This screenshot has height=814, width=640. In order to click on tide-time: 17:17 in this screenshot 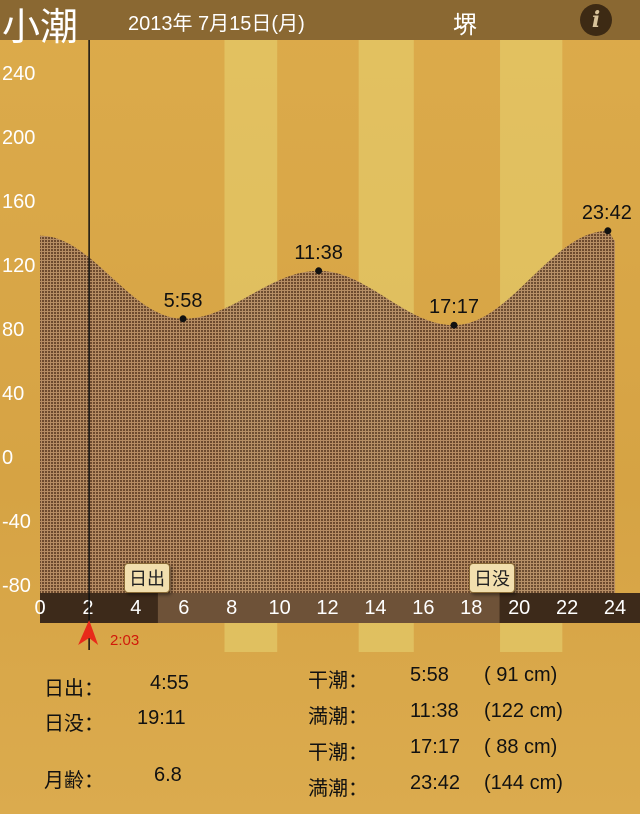, I will do `click(435, 747)`.